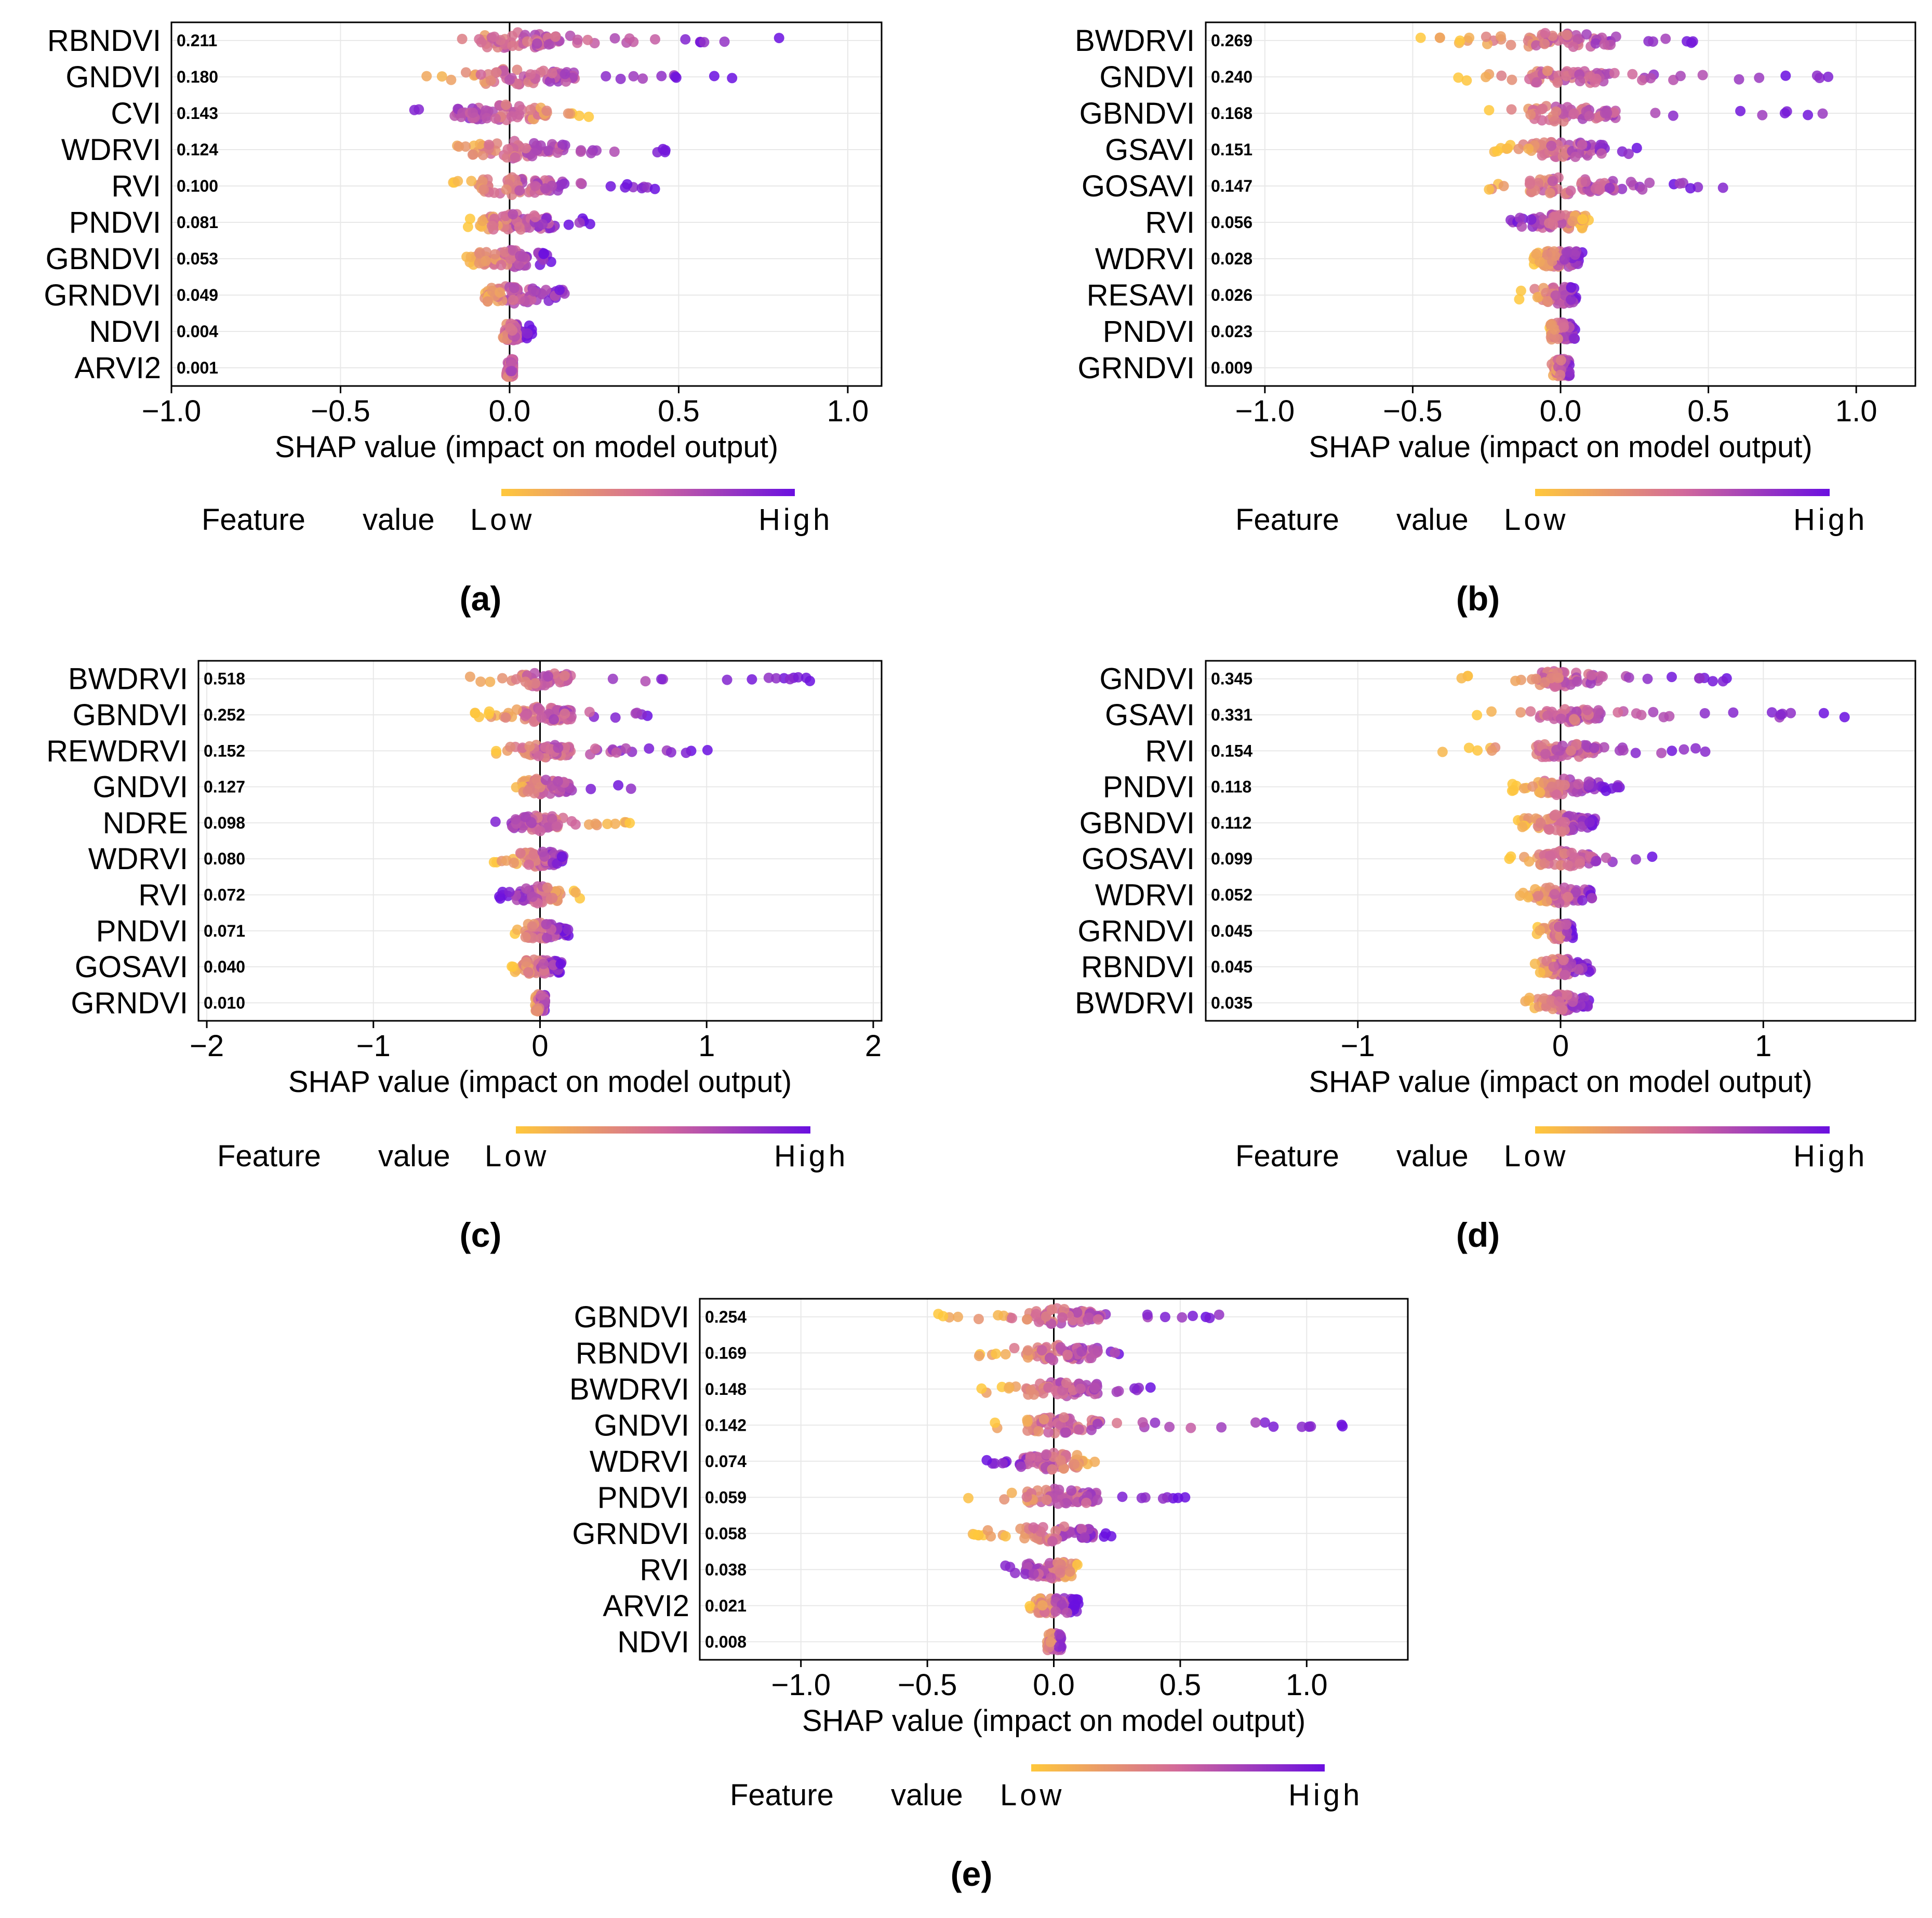  I want to click on importance-value: 0.071, so click(225, 931).